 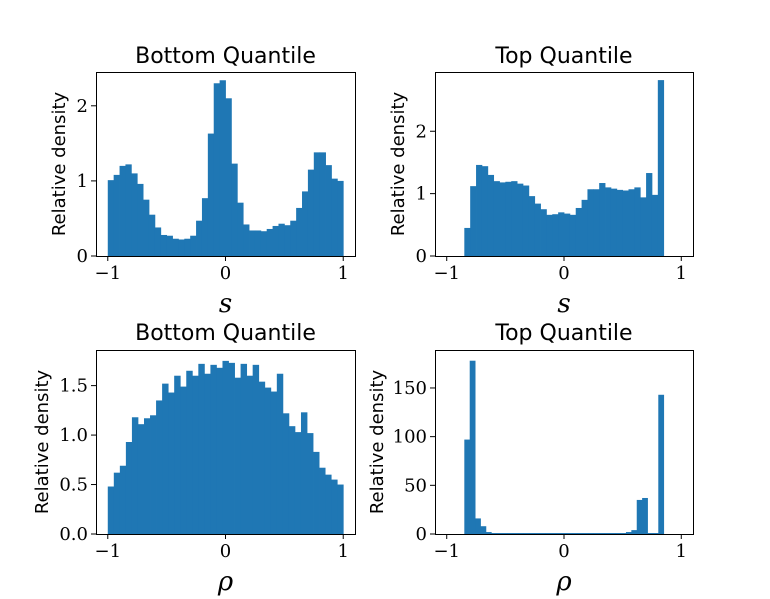 I want to click on panel-4-ylabel: Relative density, so click(x=377, y=442).